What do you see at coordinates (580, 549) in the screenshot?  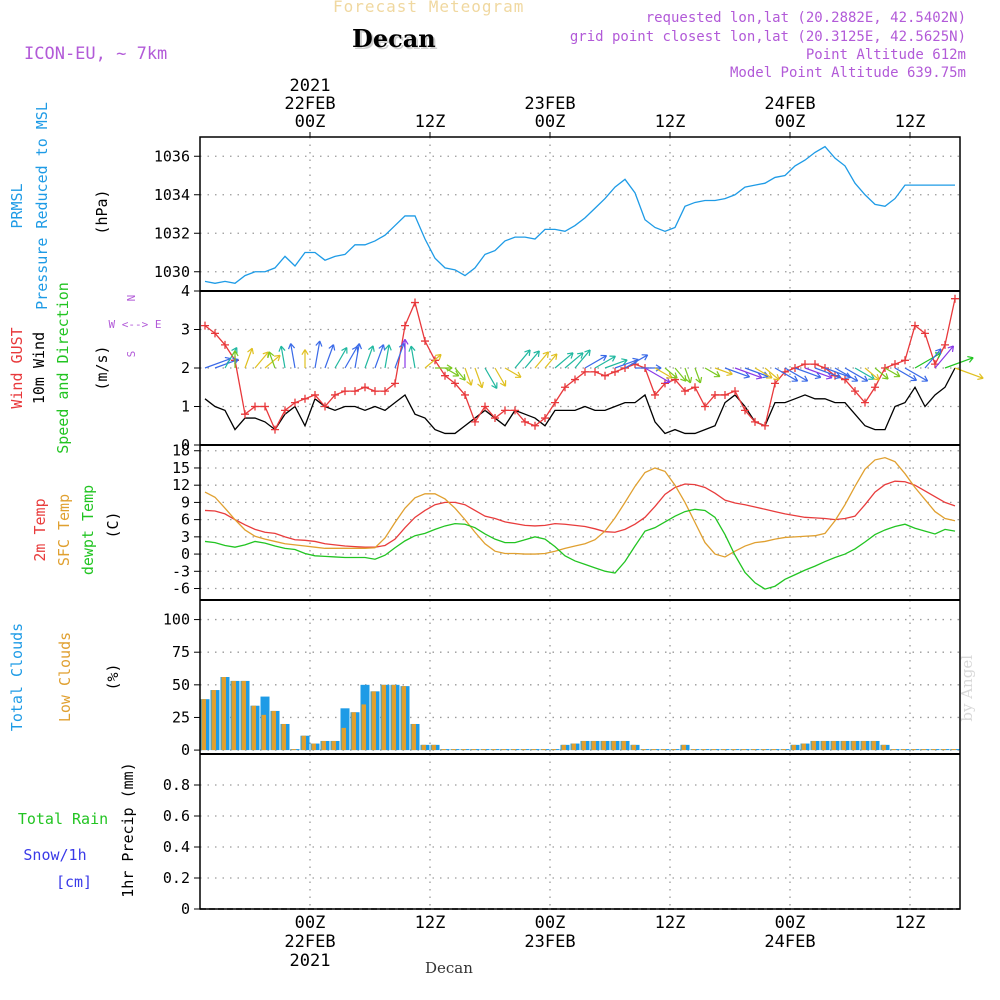 I see `temp-line-dewpt` at bounding box center [580, 549].